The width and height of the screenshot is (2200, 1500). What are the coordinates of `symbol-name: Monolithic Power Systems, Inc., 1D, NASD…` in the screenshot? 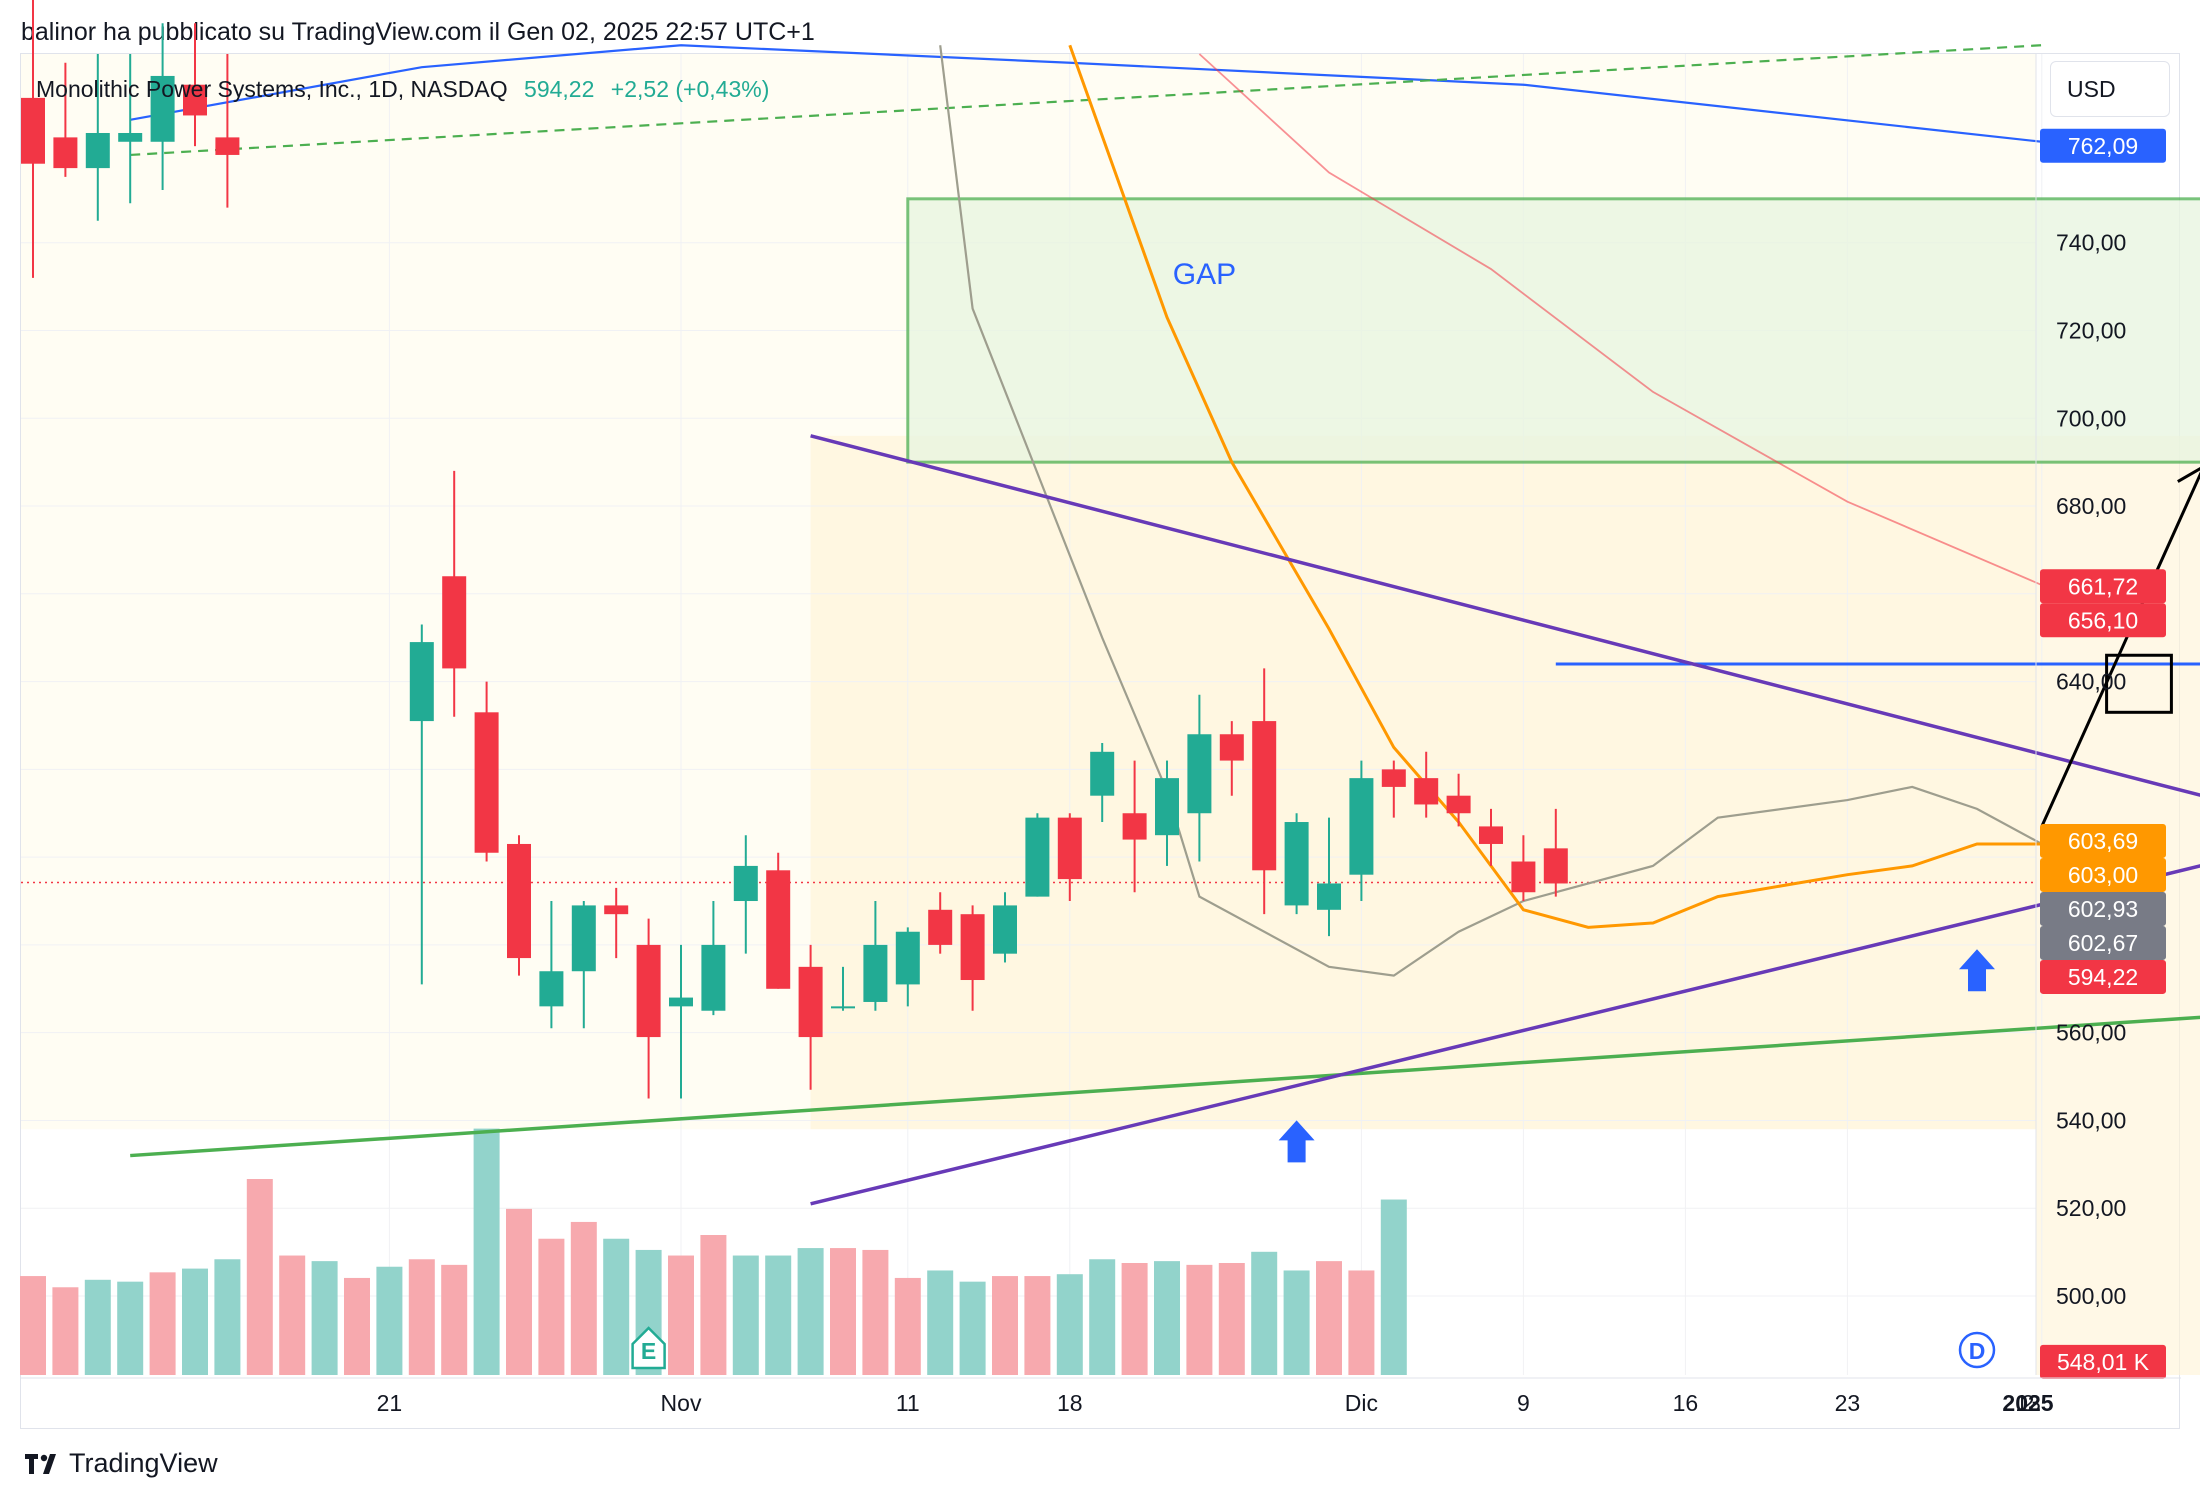 It's located at (272, 89).